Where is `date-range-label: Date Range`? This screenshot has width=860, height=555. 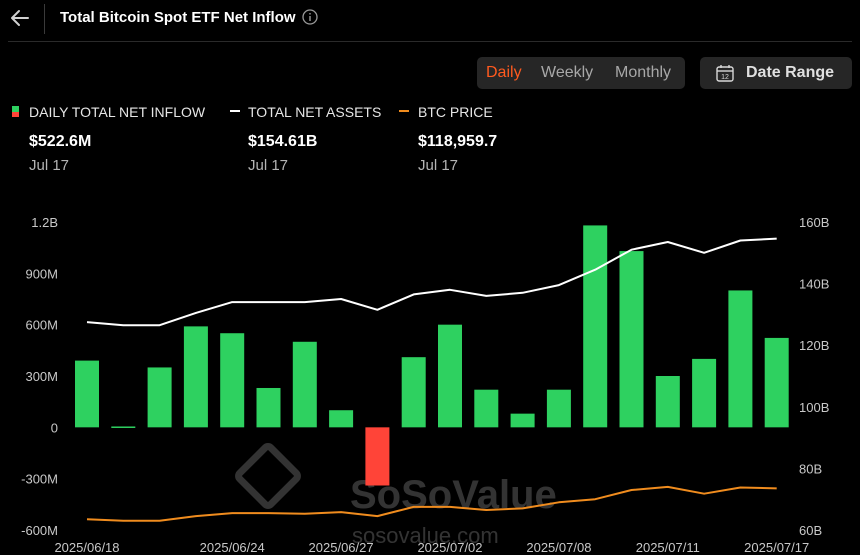 date-range-label: Date Range is located at coordinates (790, 72).